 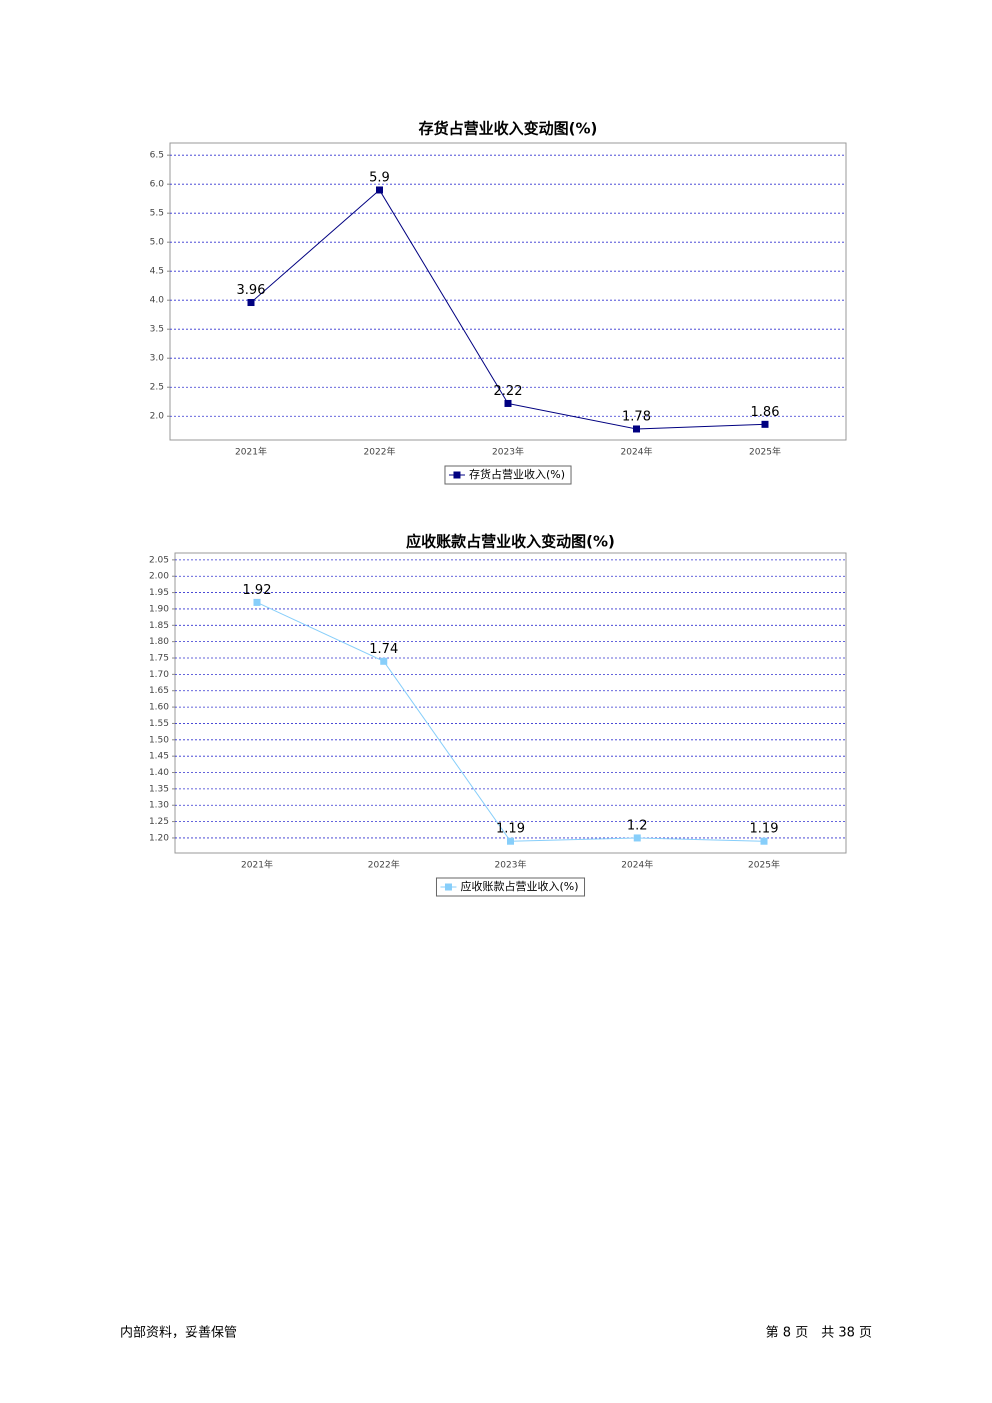 I want to click on y-tick-label: 1.70, so click(x=159, y=675).